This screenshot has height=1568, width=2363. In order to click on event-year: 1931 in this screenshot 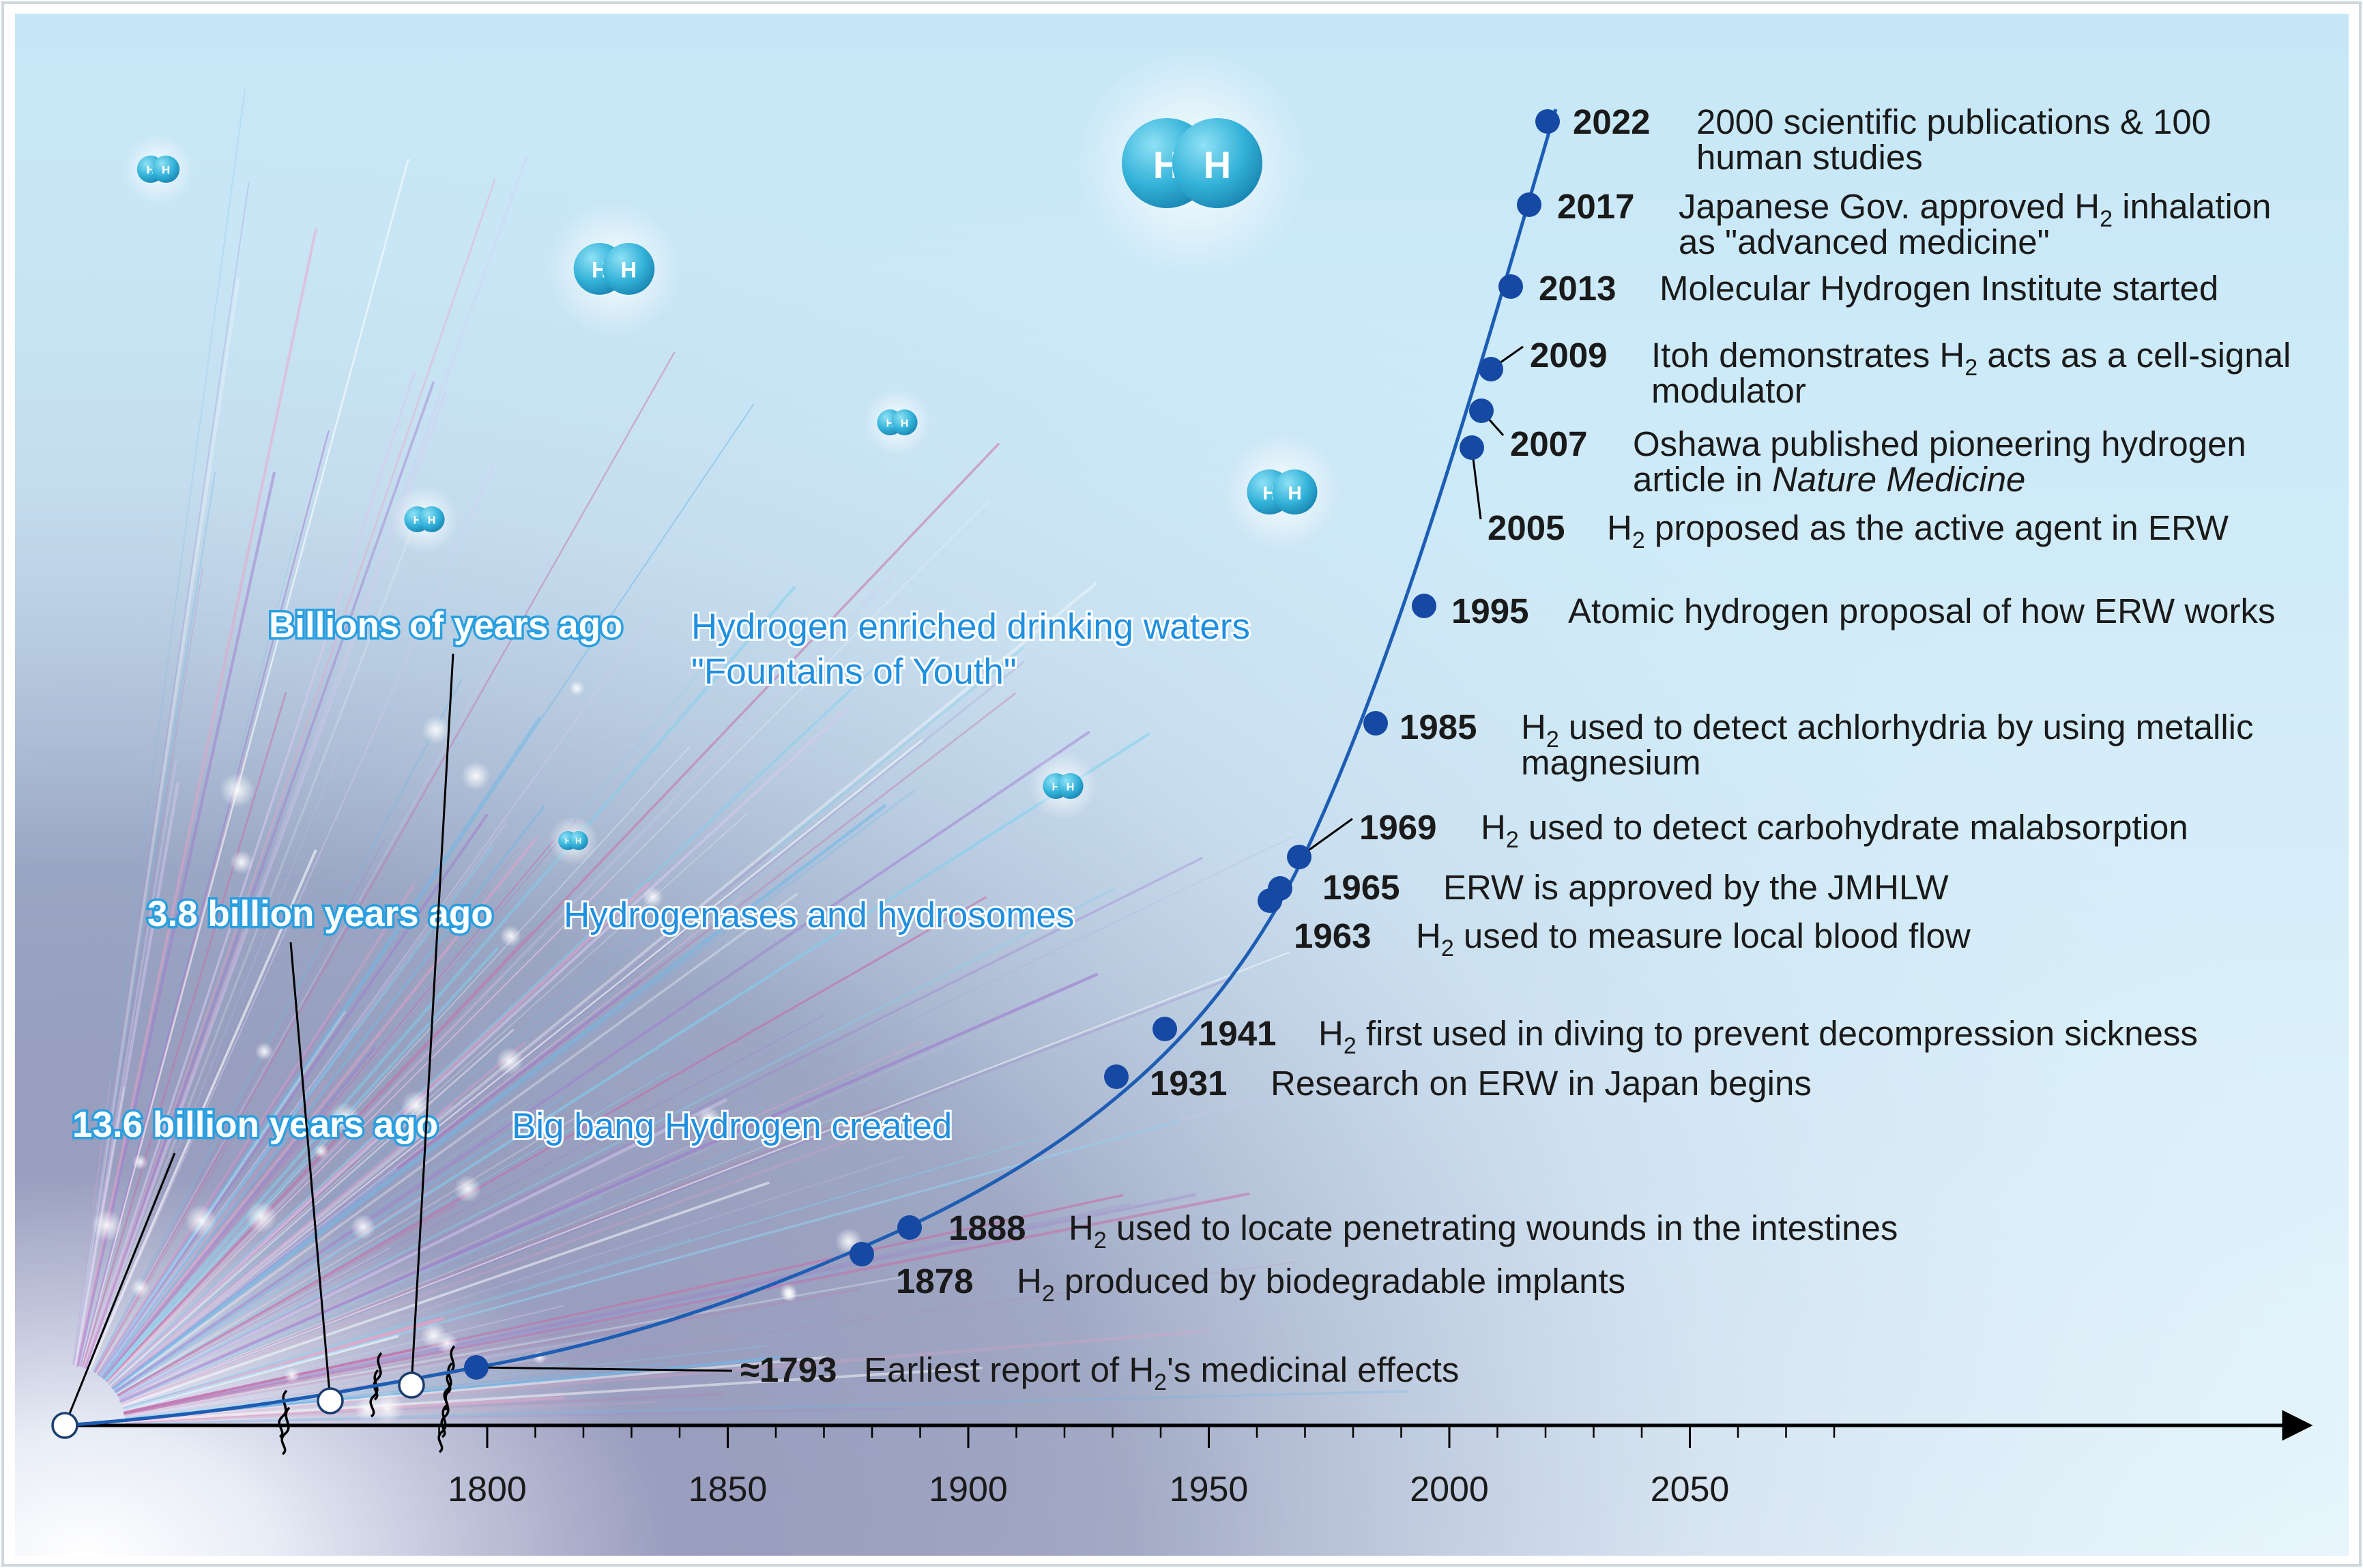, I will do `click(1188, 1084)`.